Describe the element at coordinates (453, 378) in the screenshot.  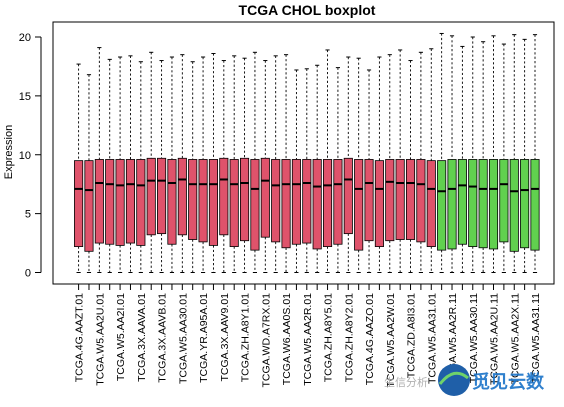
I see `watermark-logo-swoosh-icon` at that location.